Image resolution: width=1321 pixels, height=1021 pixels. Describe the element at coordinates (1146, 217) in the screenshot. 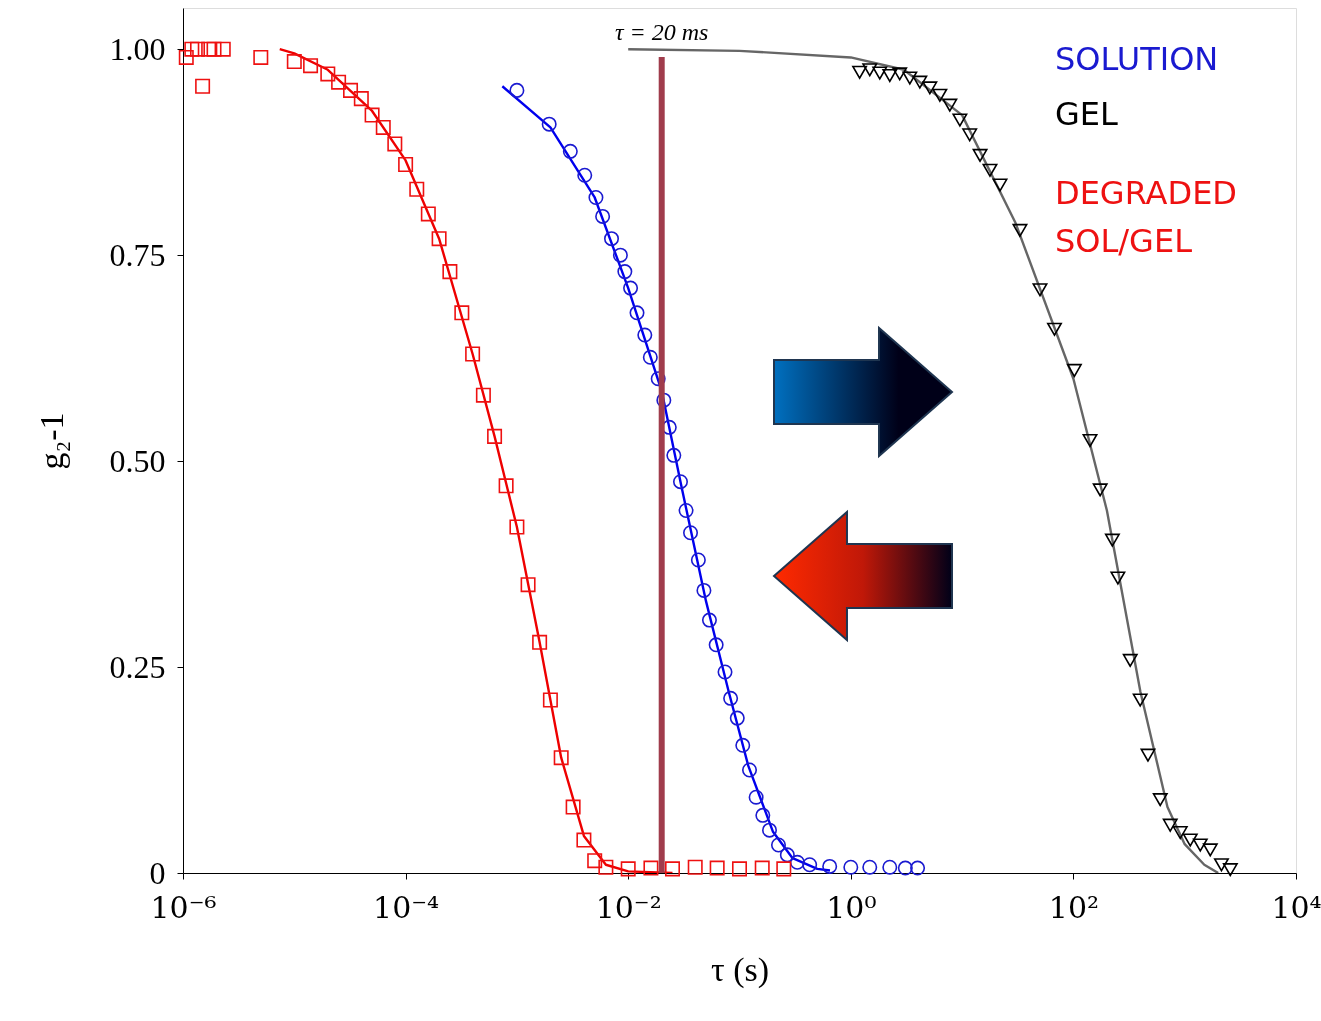

I see `text: DEGRADED SOL/GEL` at that location.